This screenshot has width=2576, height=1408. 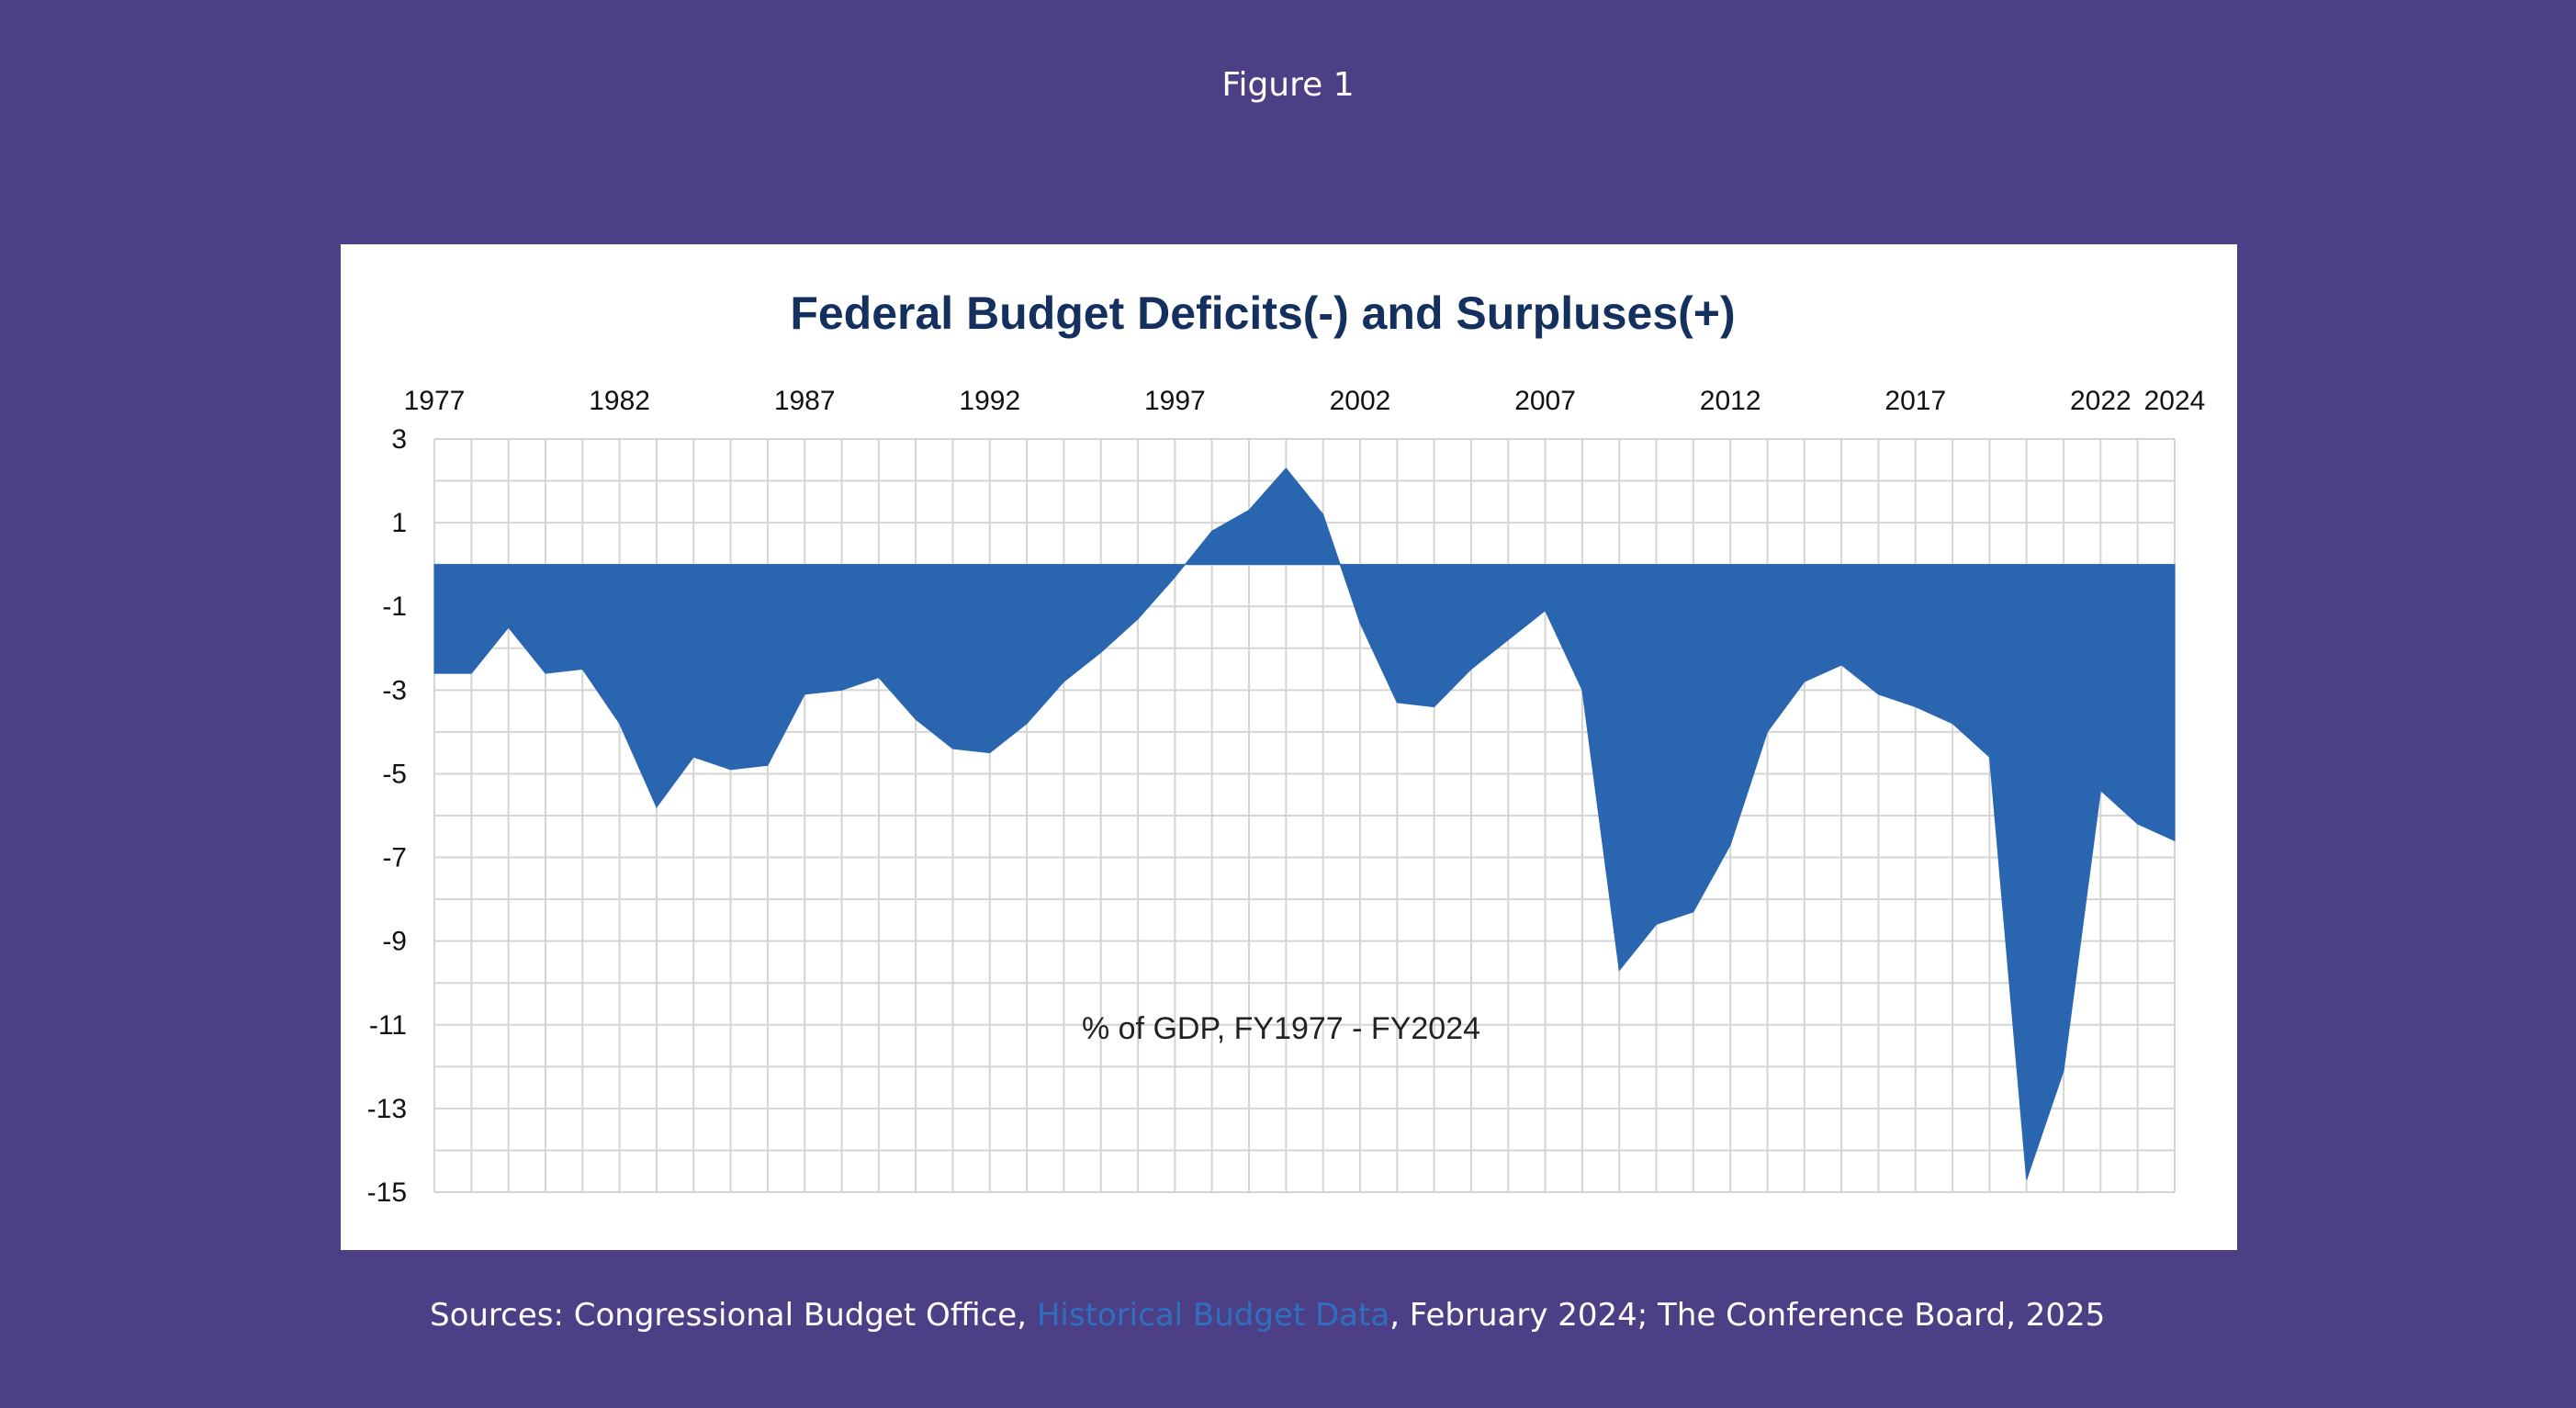 I want to click on x-tick-label: 1987, so click(x=805, y=401).